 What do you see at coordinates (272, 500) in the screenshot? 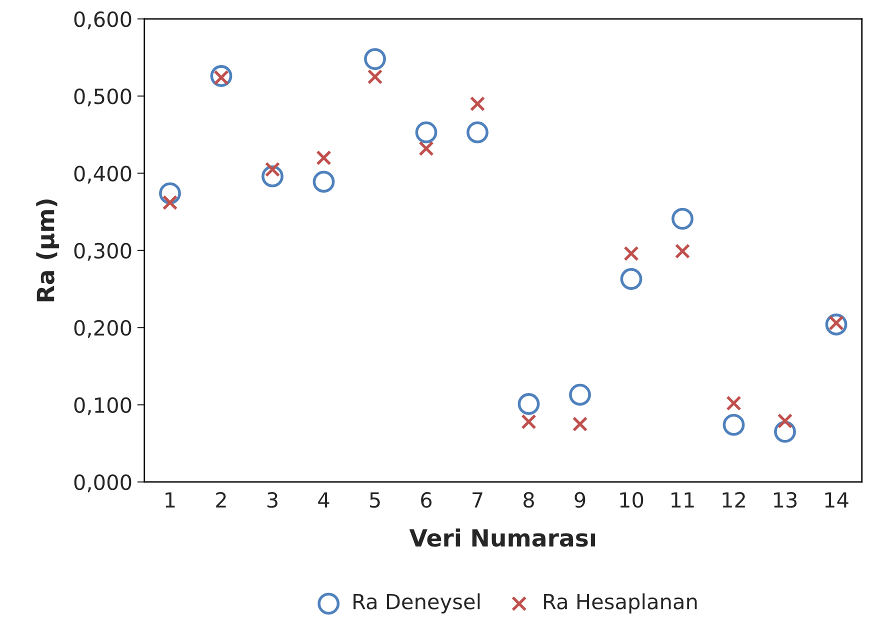
I see `x-tick-label: 3` at bounding box center [272, 500].